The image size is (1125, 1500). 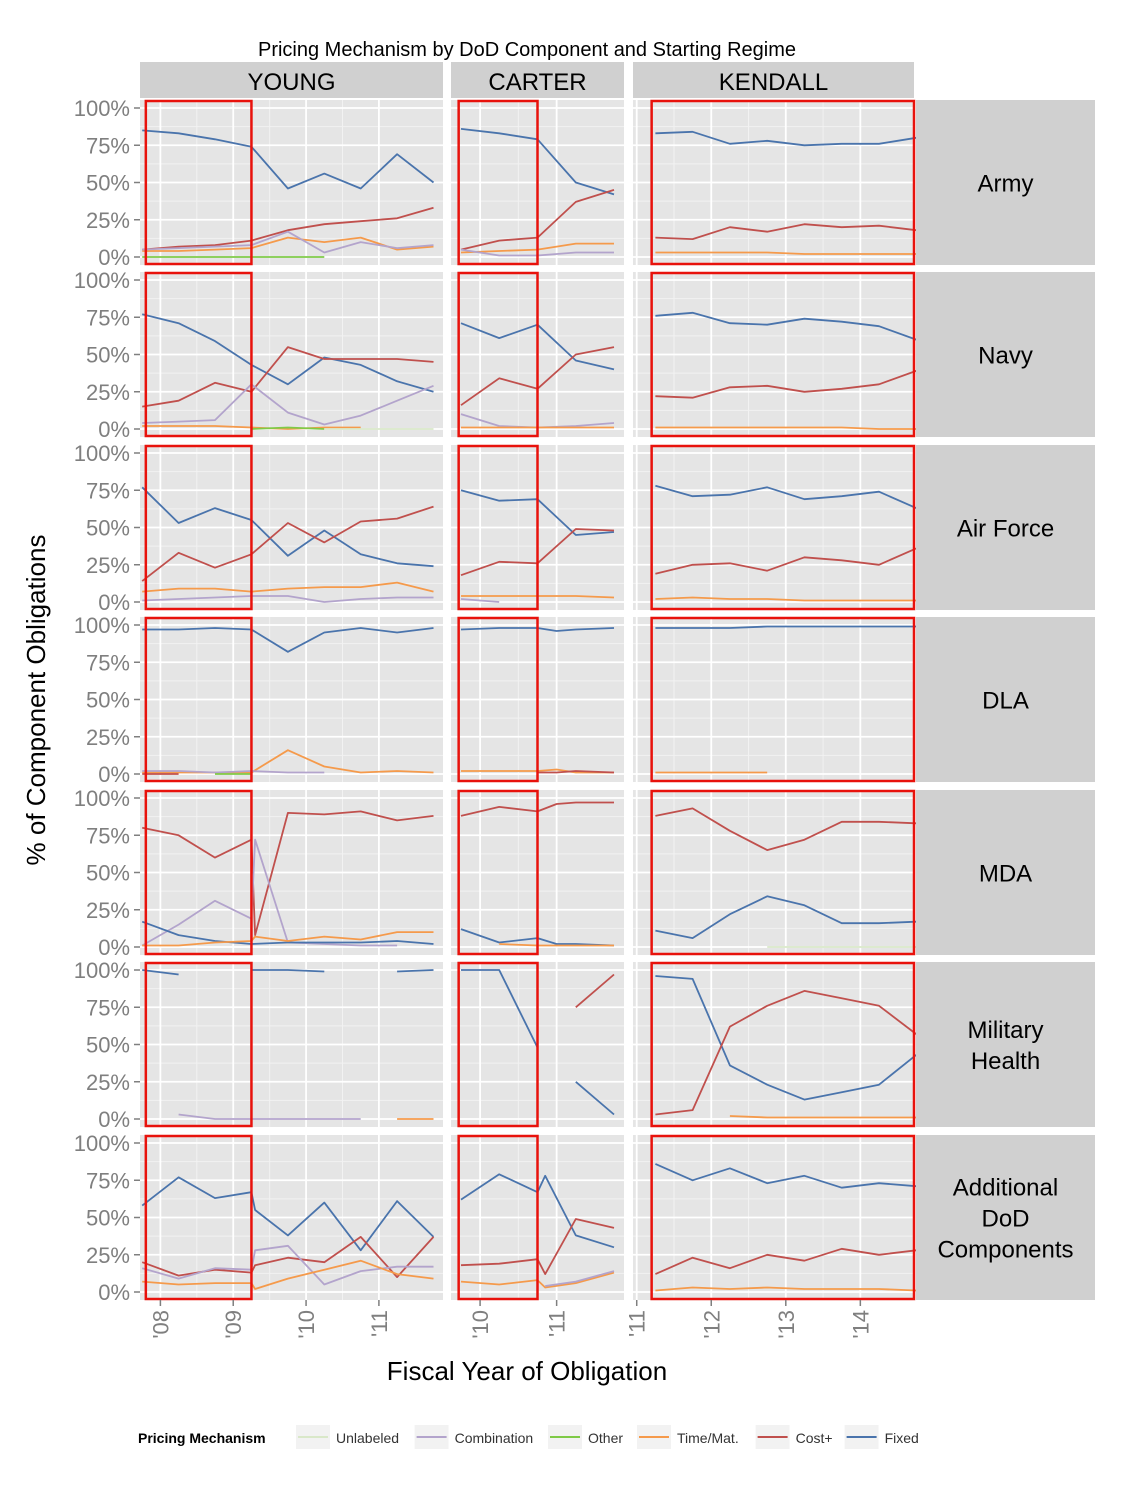 What do you see at coordinates (494, 1438) in the screenshot?
I see `legend-label-combination: Combination` at bounding box center [494, 1438].